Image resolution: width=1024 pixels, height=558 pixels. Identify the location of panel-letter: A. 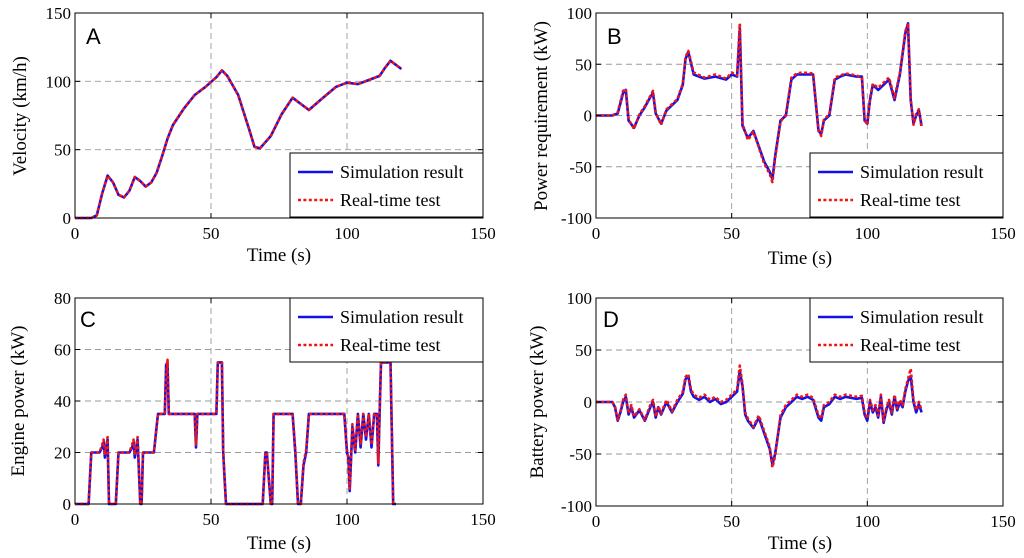
(93, 36).